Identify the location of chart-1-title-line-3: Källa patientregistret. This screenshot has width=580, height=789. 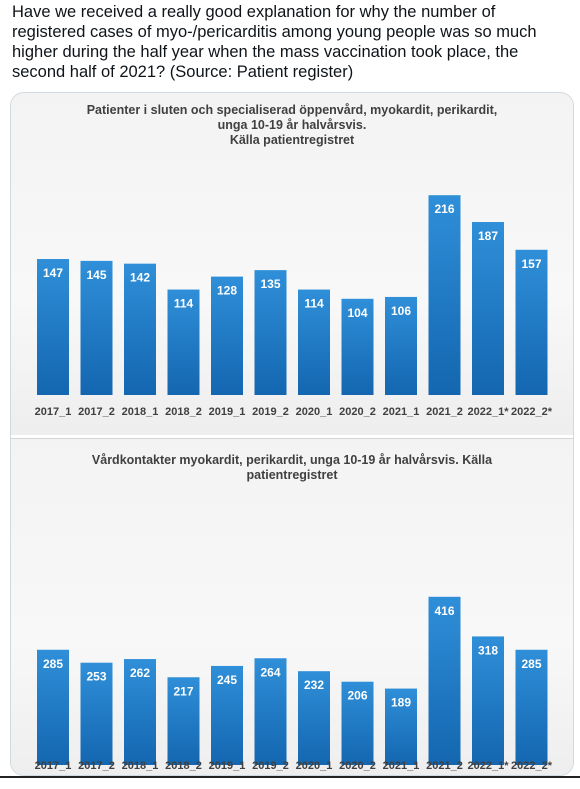
(292, 140).